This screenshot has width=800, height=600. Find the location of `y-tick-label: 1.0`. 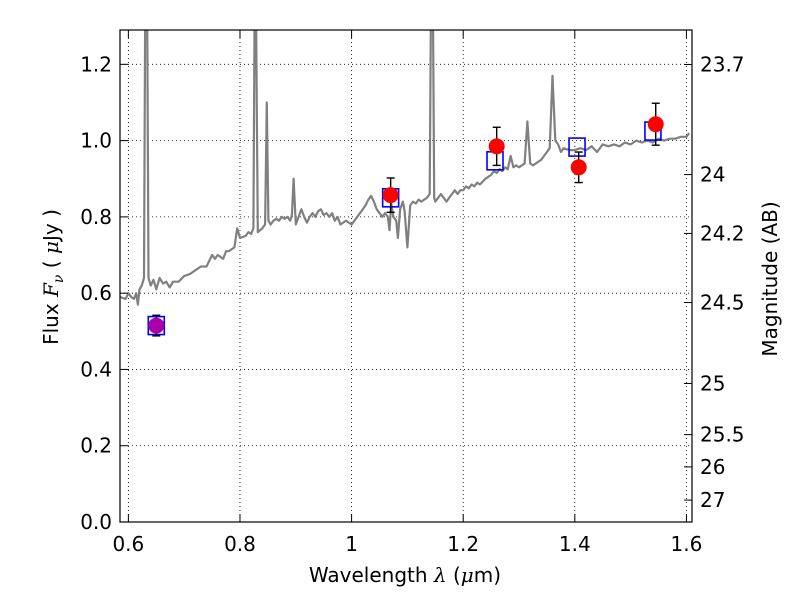

y-tick-label: 1.0 is located at coordinates (96, 141).